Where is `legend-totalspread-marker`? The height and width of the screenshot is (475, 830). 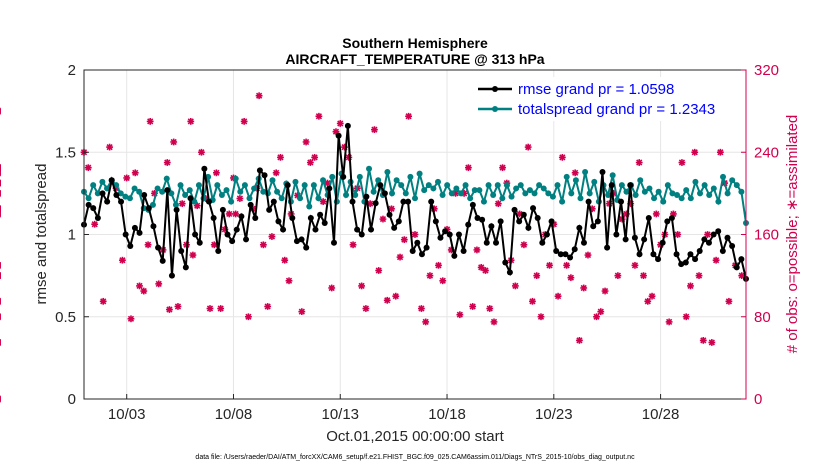 legend-totalspread-marker is located at coordinates (495, 109).